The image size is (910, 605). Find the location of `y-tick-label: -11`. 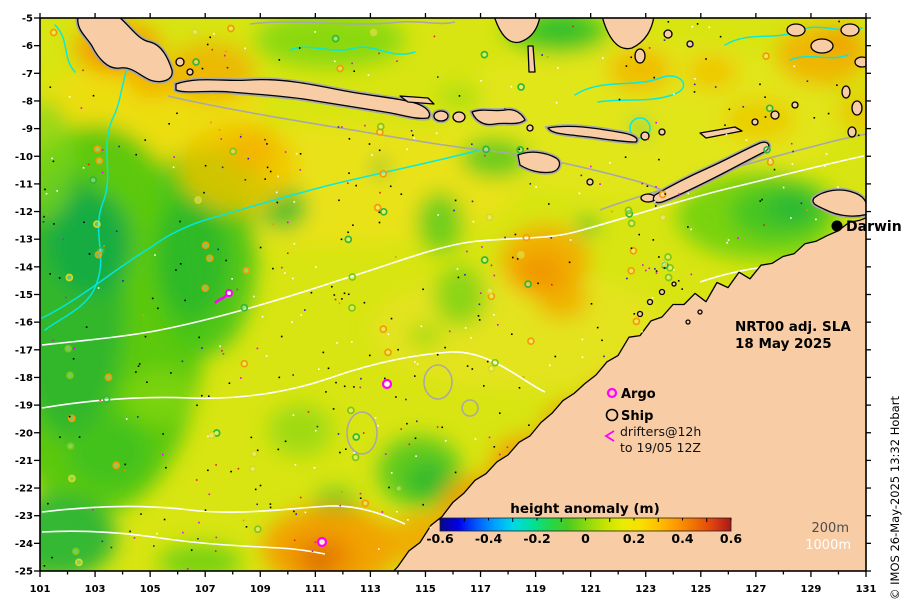

y-tick-label: -11 is located at coordinates (24, 184).